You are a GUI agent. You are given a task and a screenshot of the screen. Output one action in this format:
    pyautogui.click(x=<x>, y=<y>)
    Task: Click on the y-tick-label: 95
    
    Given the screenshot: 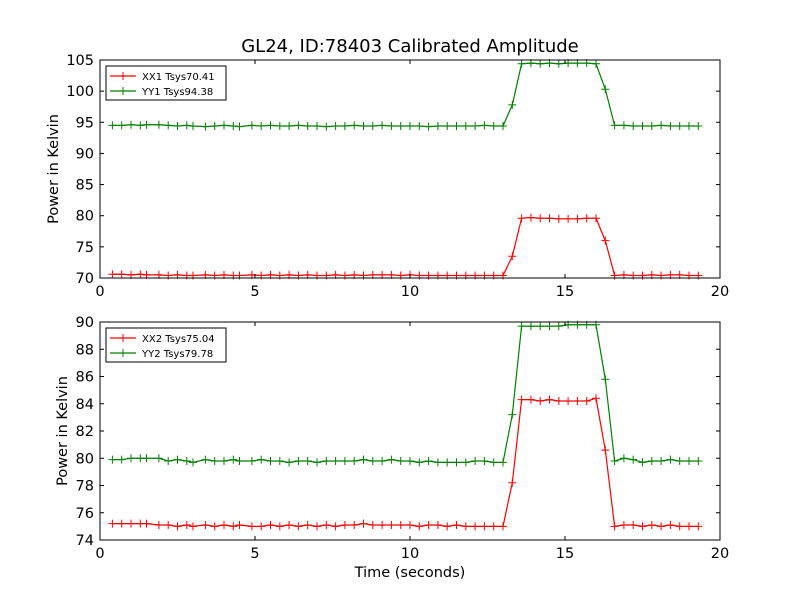 What is the action you would take?
    pyautogui.click(x=85, y=123)
    